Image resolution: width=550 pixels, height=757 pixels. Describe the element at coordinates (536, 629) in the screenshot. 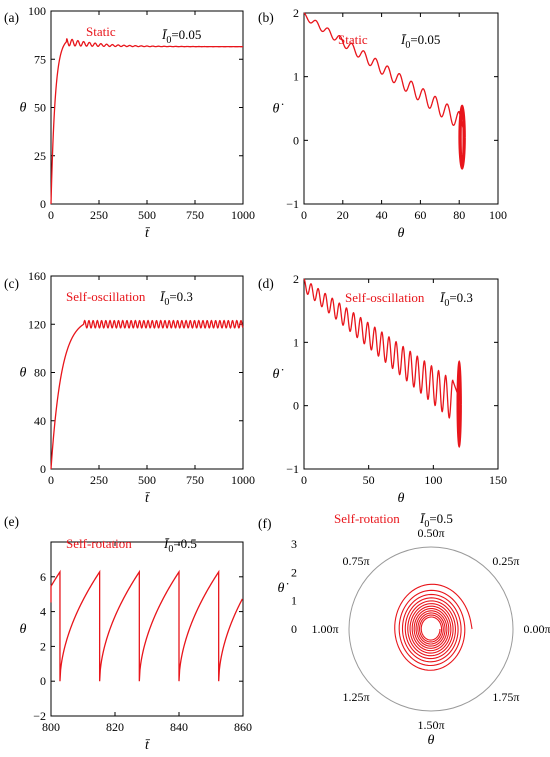

I see `angle-label: 0.00π` at that location.